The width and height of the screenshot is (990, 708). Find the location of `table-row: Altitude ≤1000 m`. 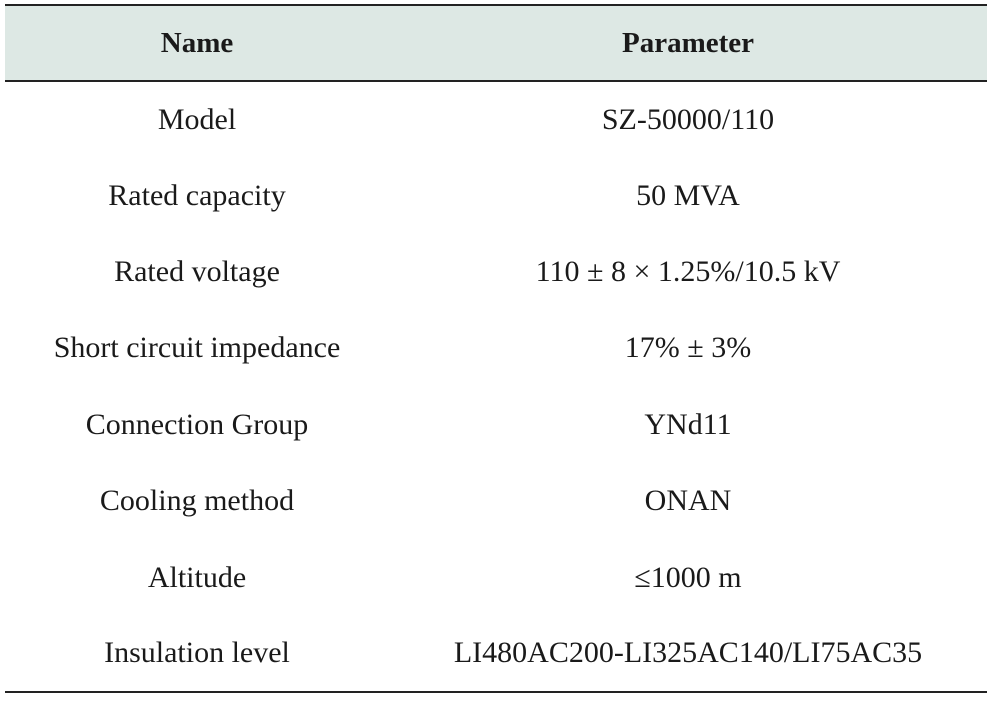

table-row: Altitude ≤1000 m is located at coordinates (496, 577).